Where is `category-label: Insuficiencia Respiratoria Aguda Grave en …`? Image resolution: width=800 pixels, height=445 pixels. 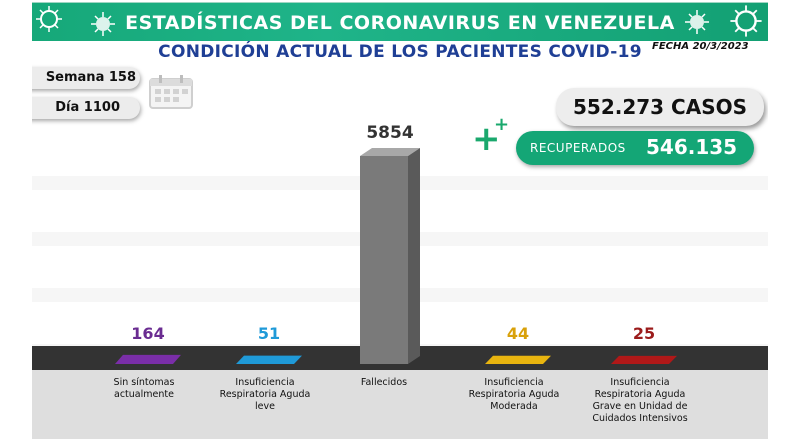
category-label: Insuficiencia Respiratoria Aguda Grave en … is located at coordinates (640, 401).